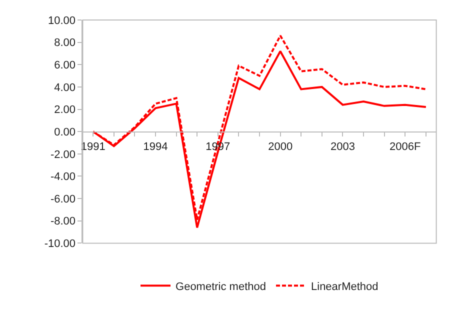 This screenshot has width=474, height=316. What do you see at coordinates (344, 286) in the screenshot?
I see `legend-label: LinearMethod` at bounding box center [344, 286].